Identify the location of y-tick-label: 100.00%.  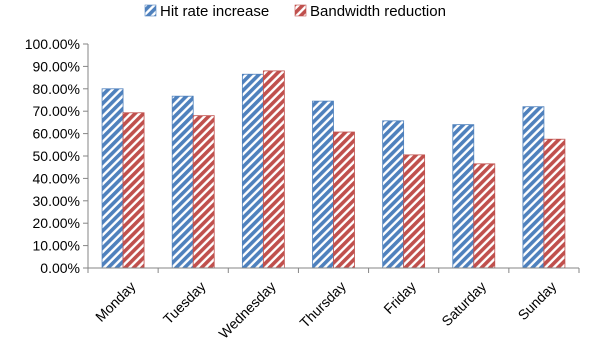
(52, 44).